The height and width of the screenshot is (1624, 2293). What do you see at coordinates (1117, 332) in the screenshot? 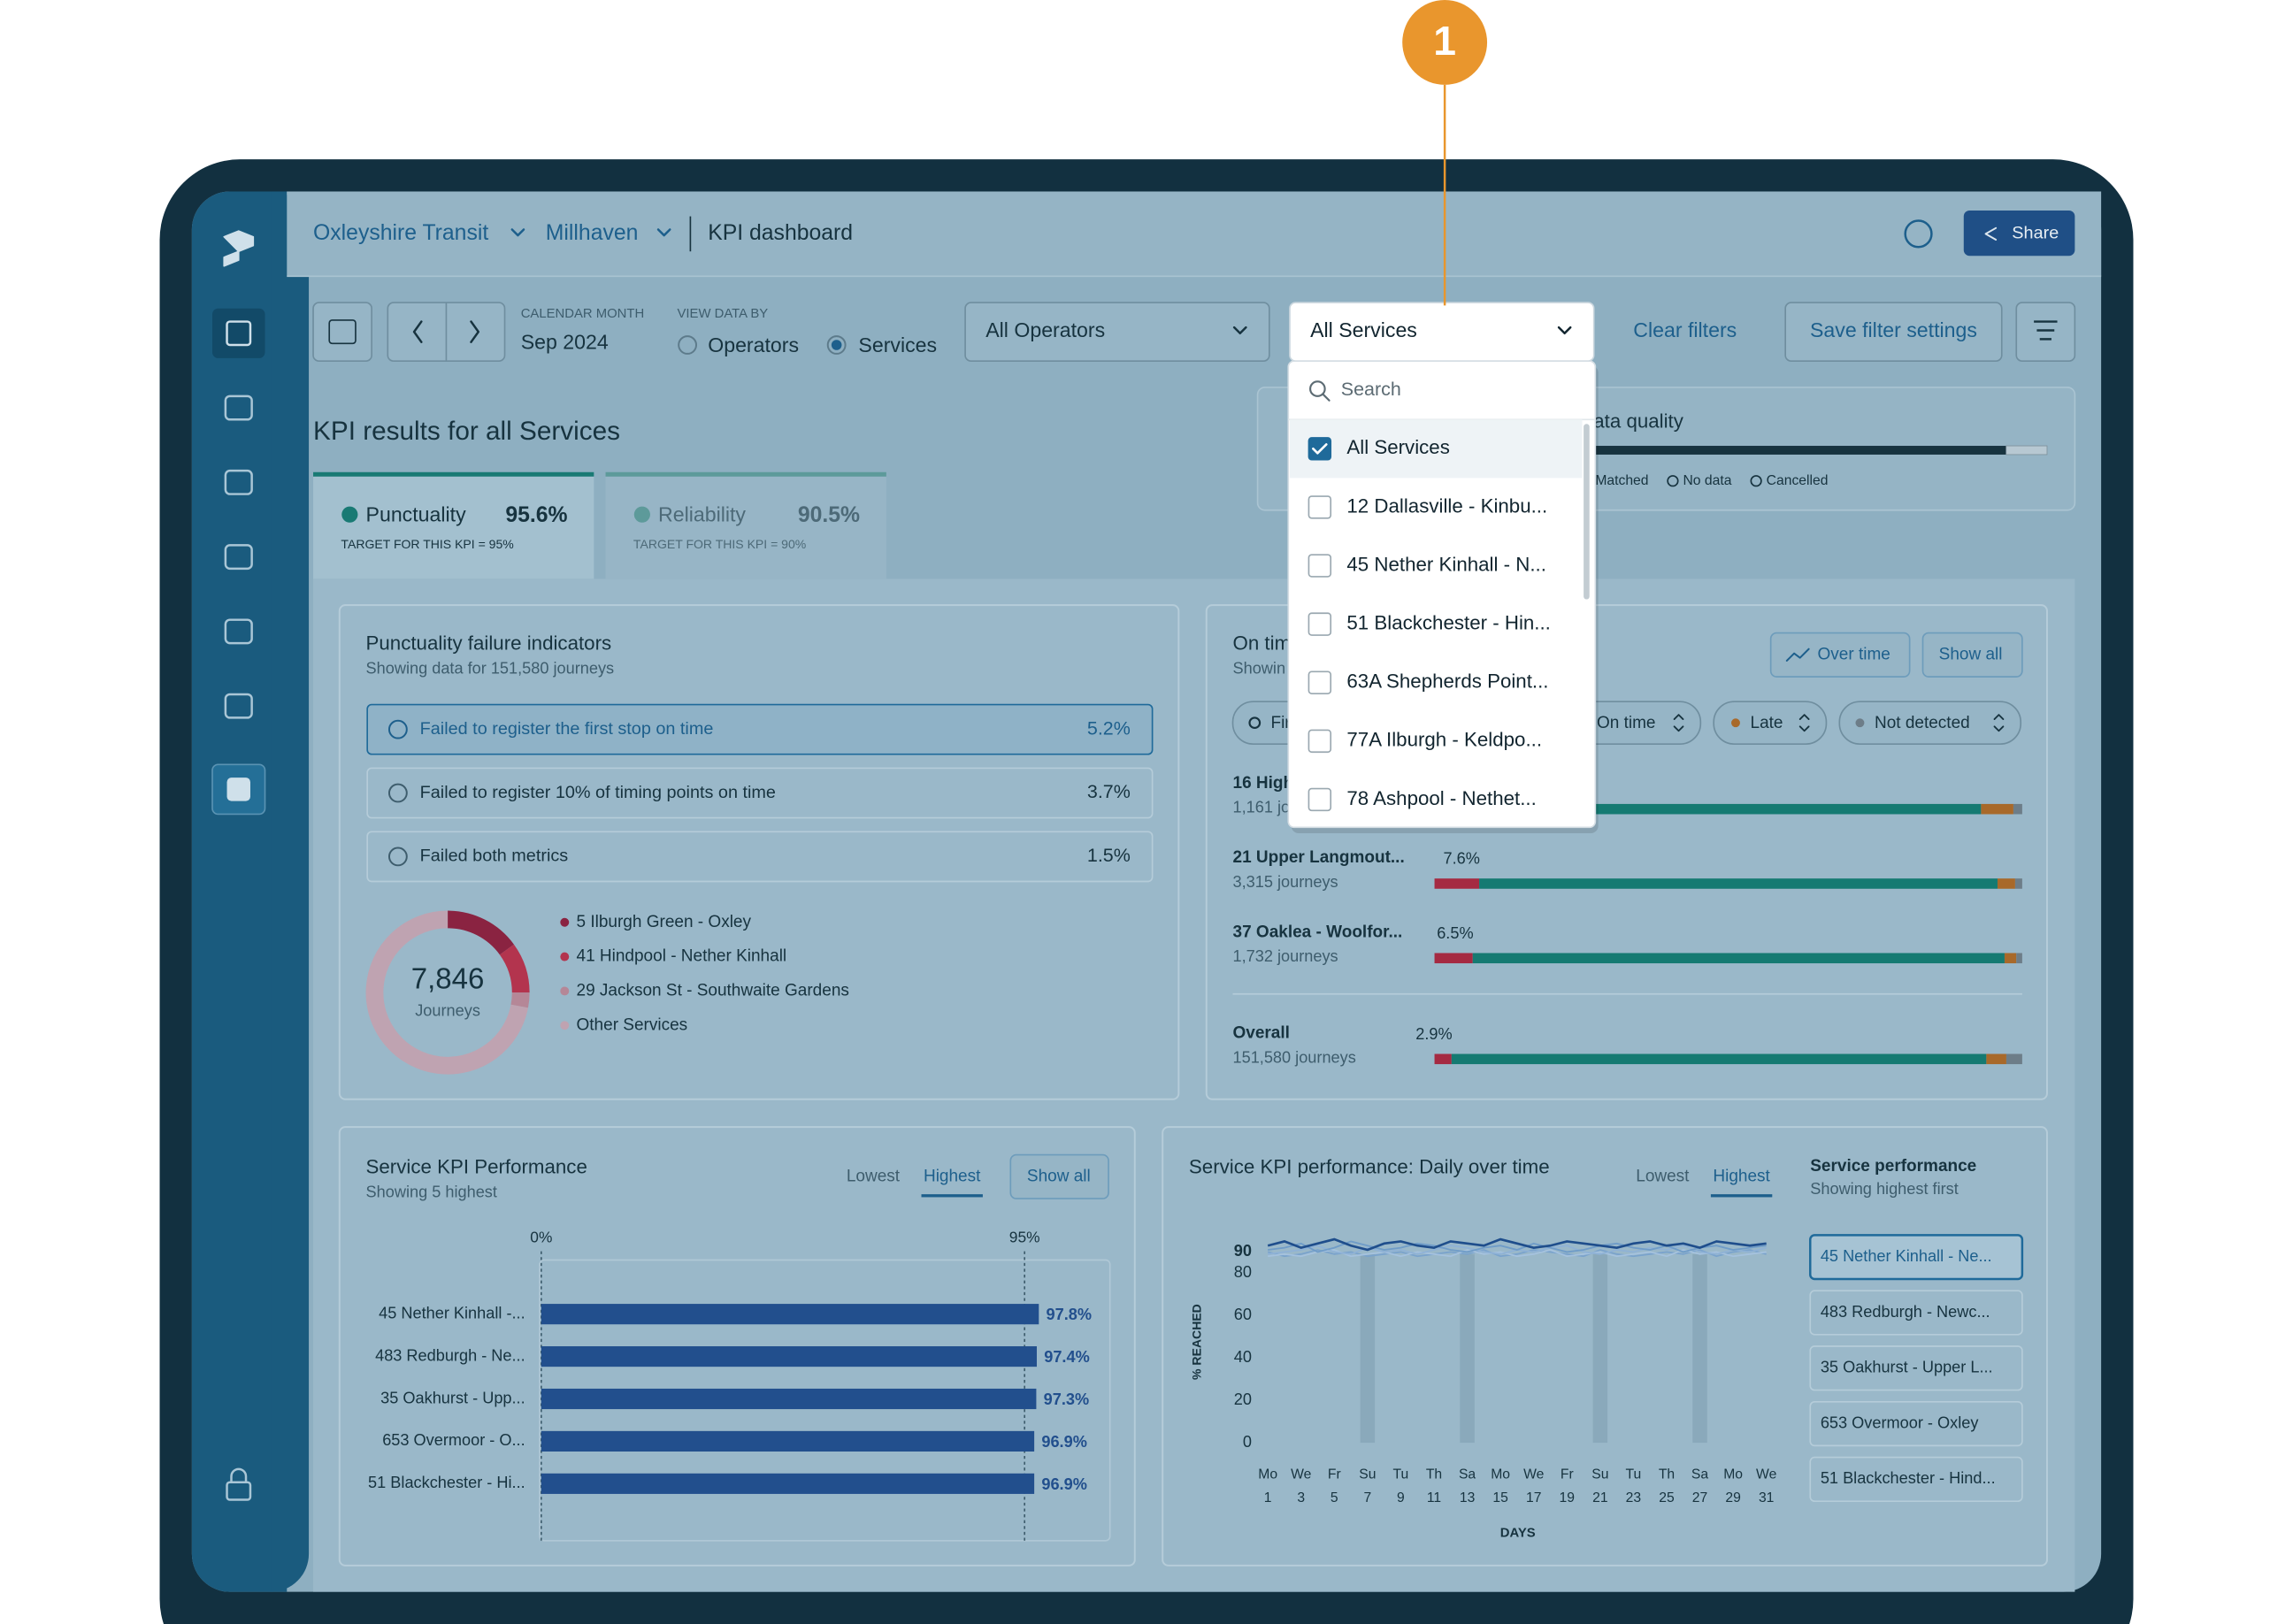
I see `operators-select` at bounding box center [1117, 332].